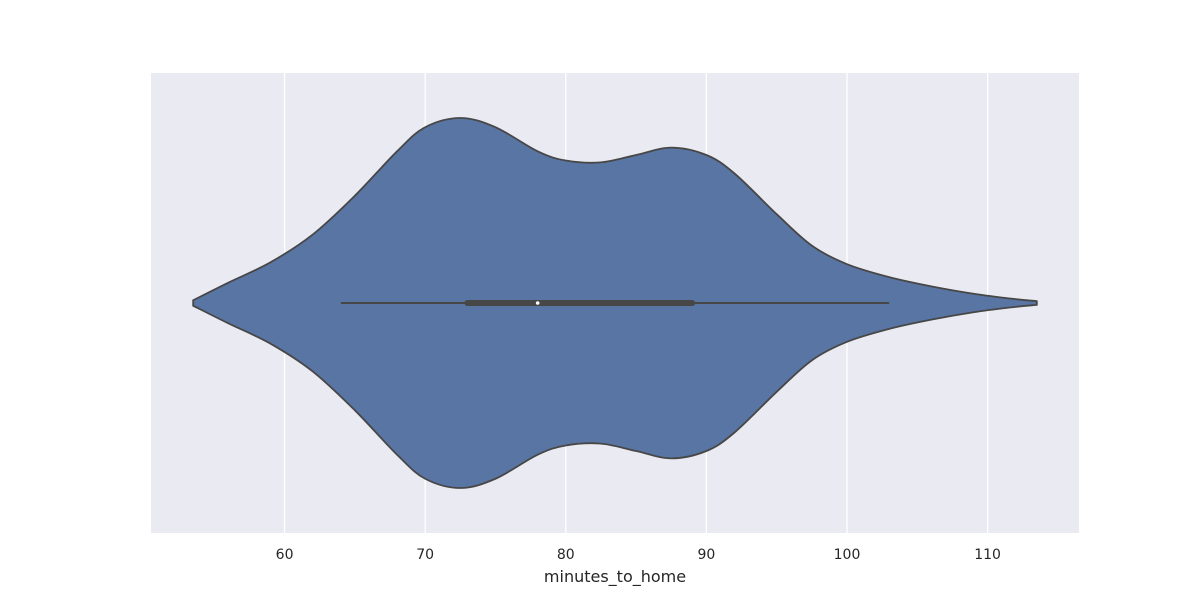  I want to click on inner-box, so click(615, 303).